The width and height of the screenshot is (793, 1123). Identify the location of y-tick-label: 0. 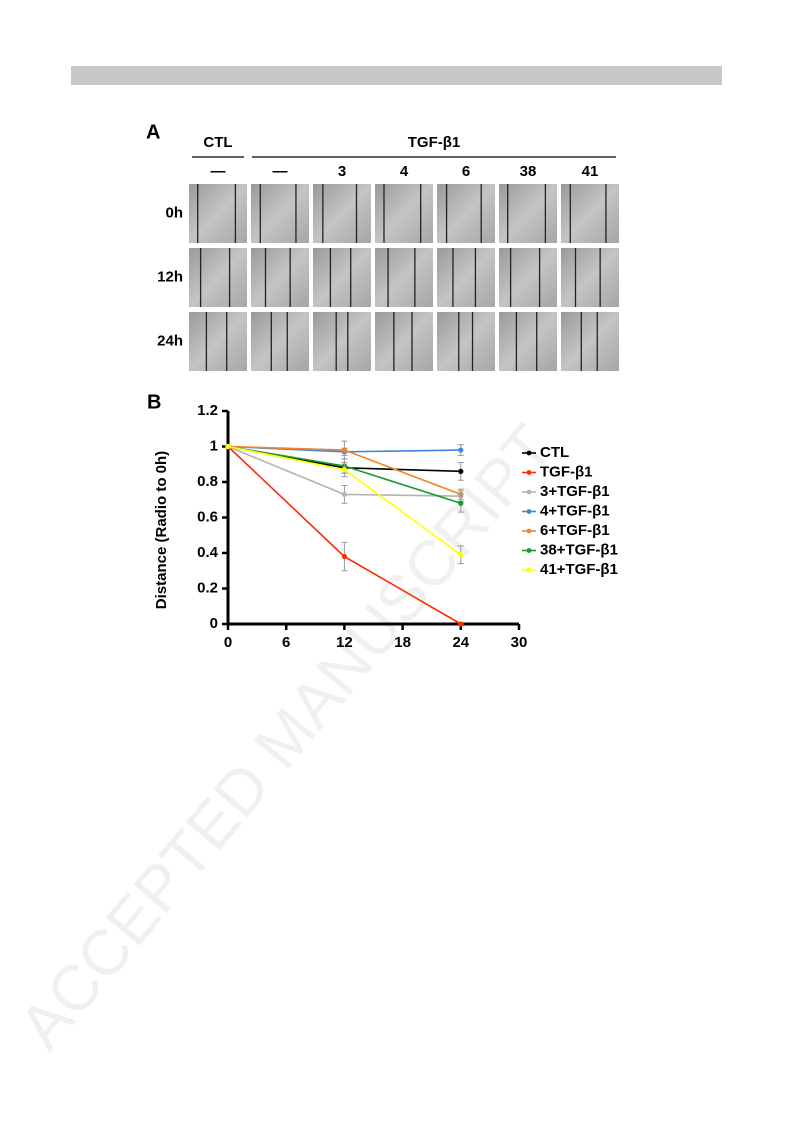
(214, 623).